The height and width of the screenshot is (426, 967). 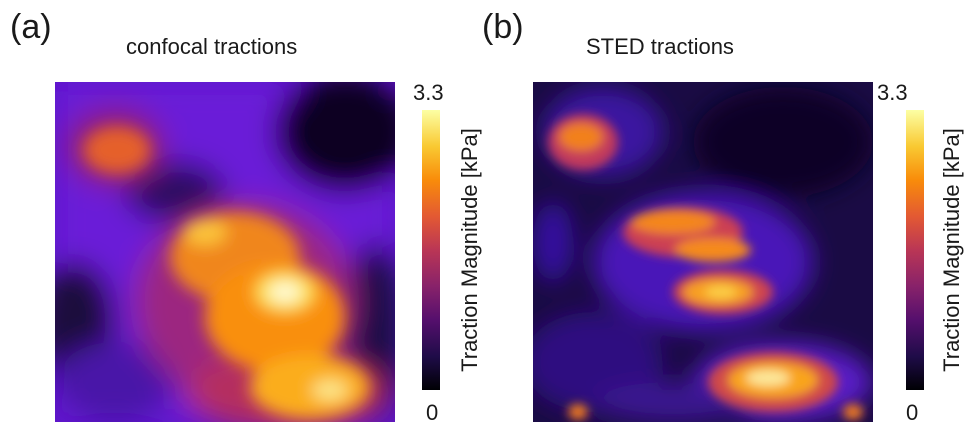 What do you see at coordinates (428, 92) in the screenshot?
I see `colorbar-a-max: 3.3` at bounding box center [428, 92].